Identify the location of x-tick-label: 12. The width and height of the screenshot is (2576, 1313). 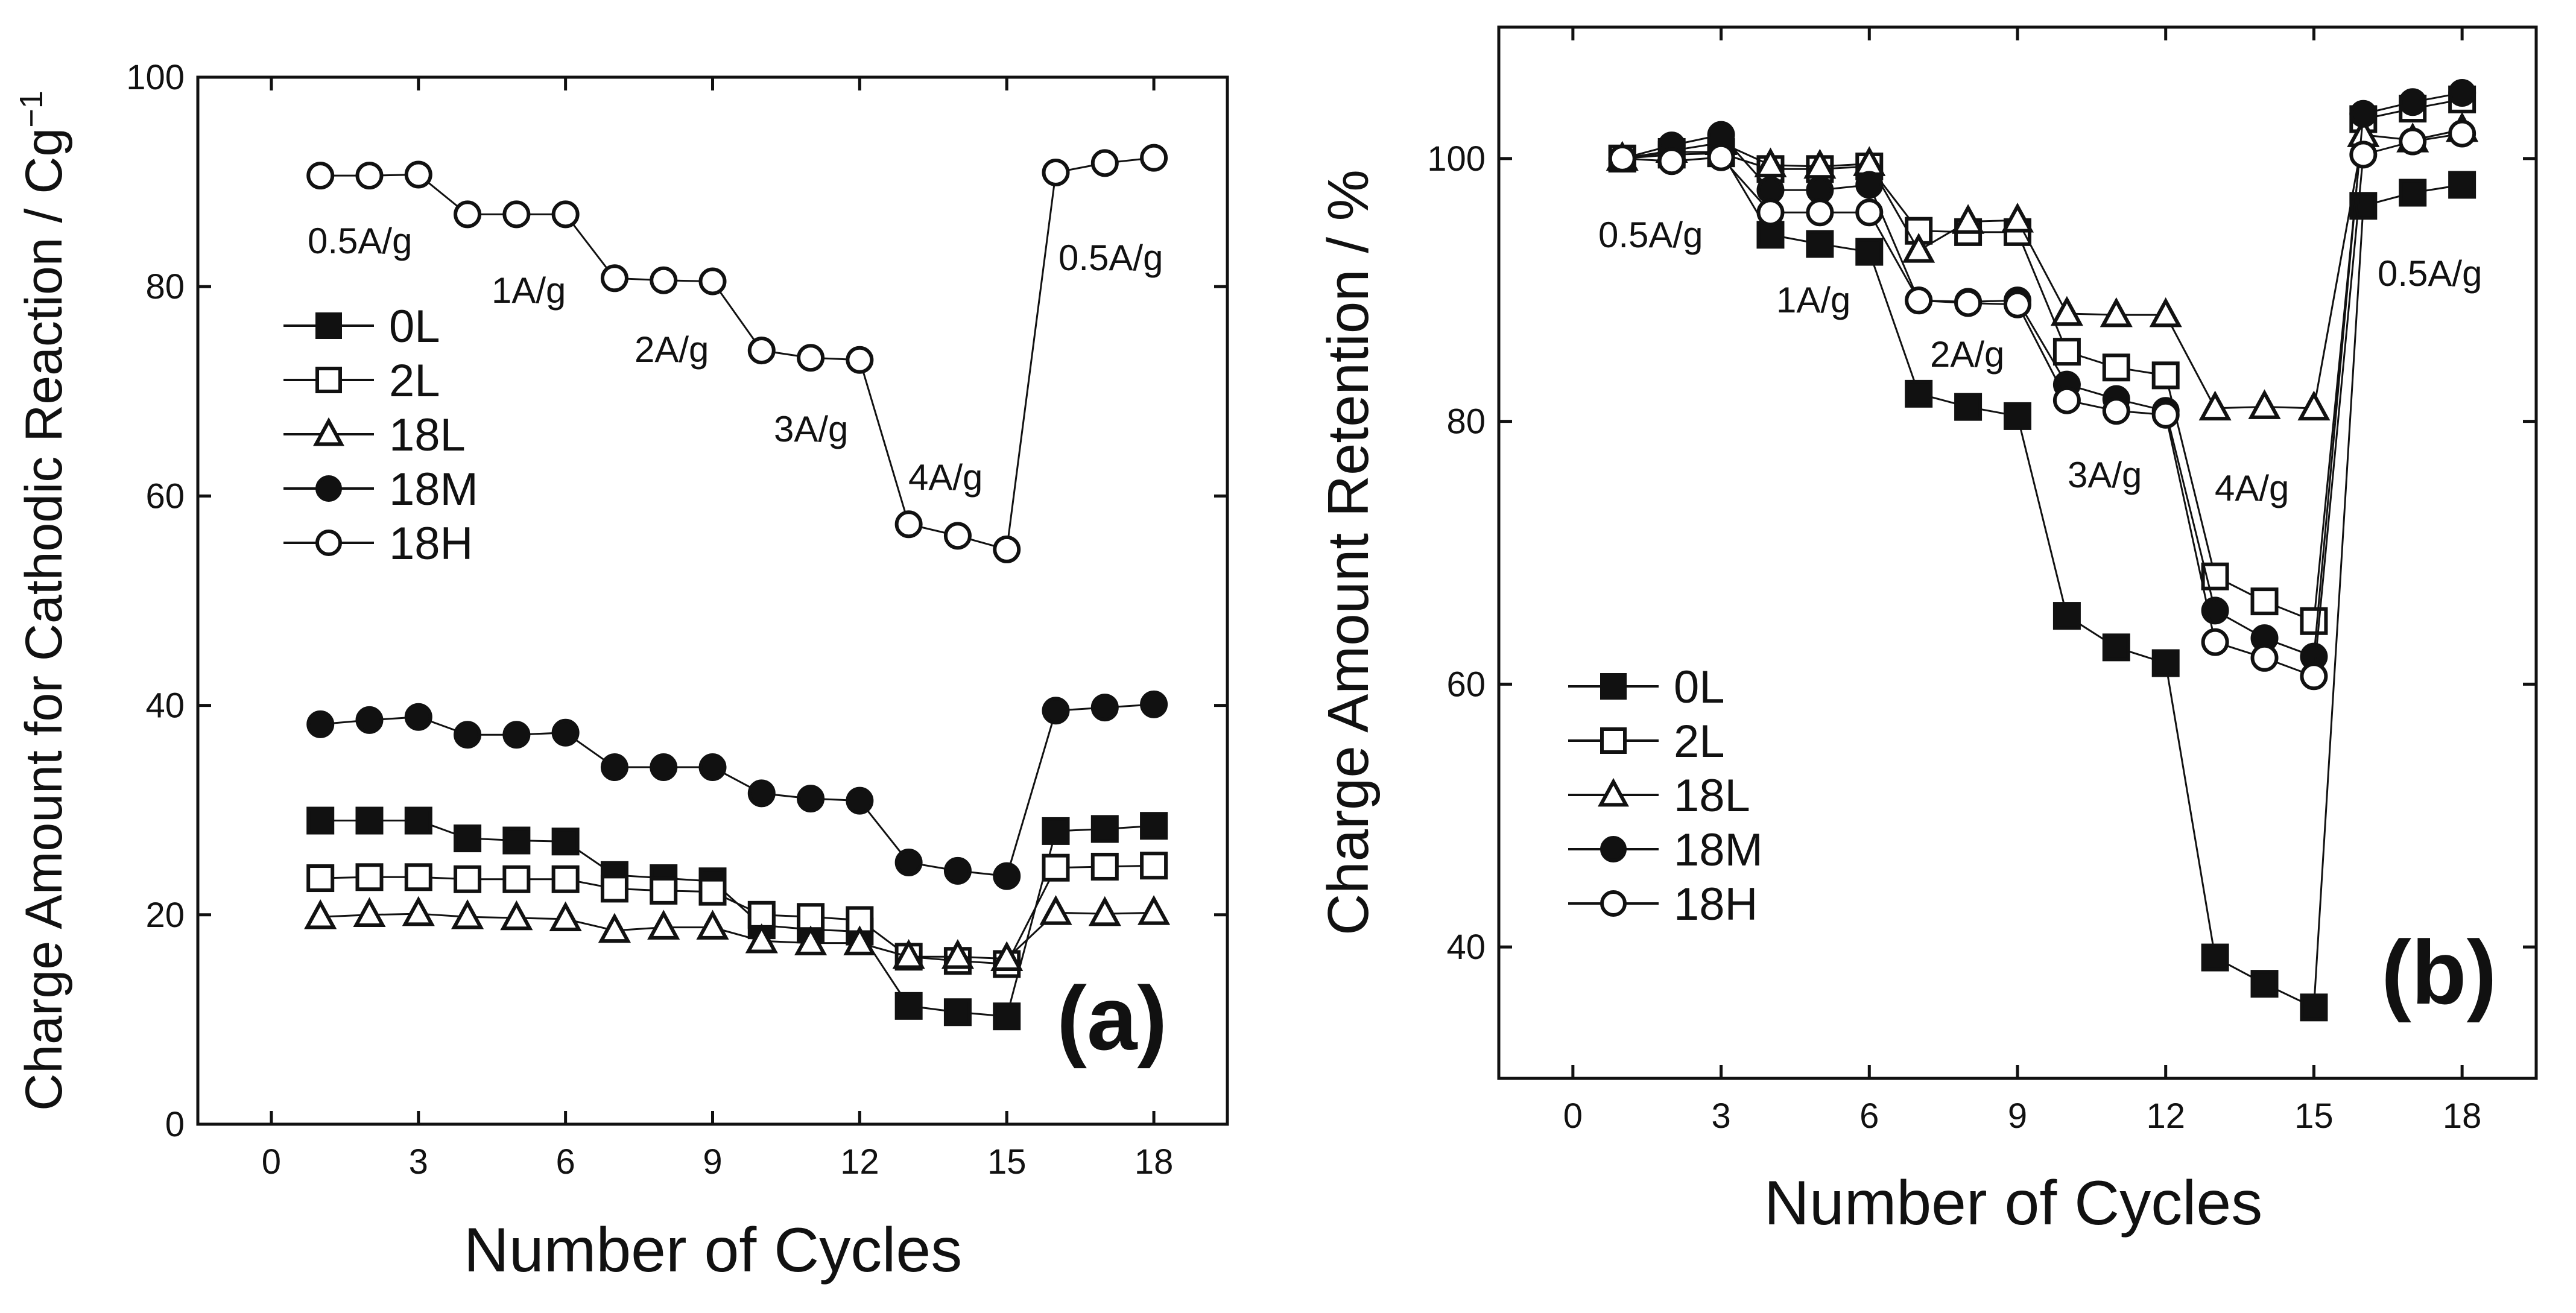
(859, 1162).